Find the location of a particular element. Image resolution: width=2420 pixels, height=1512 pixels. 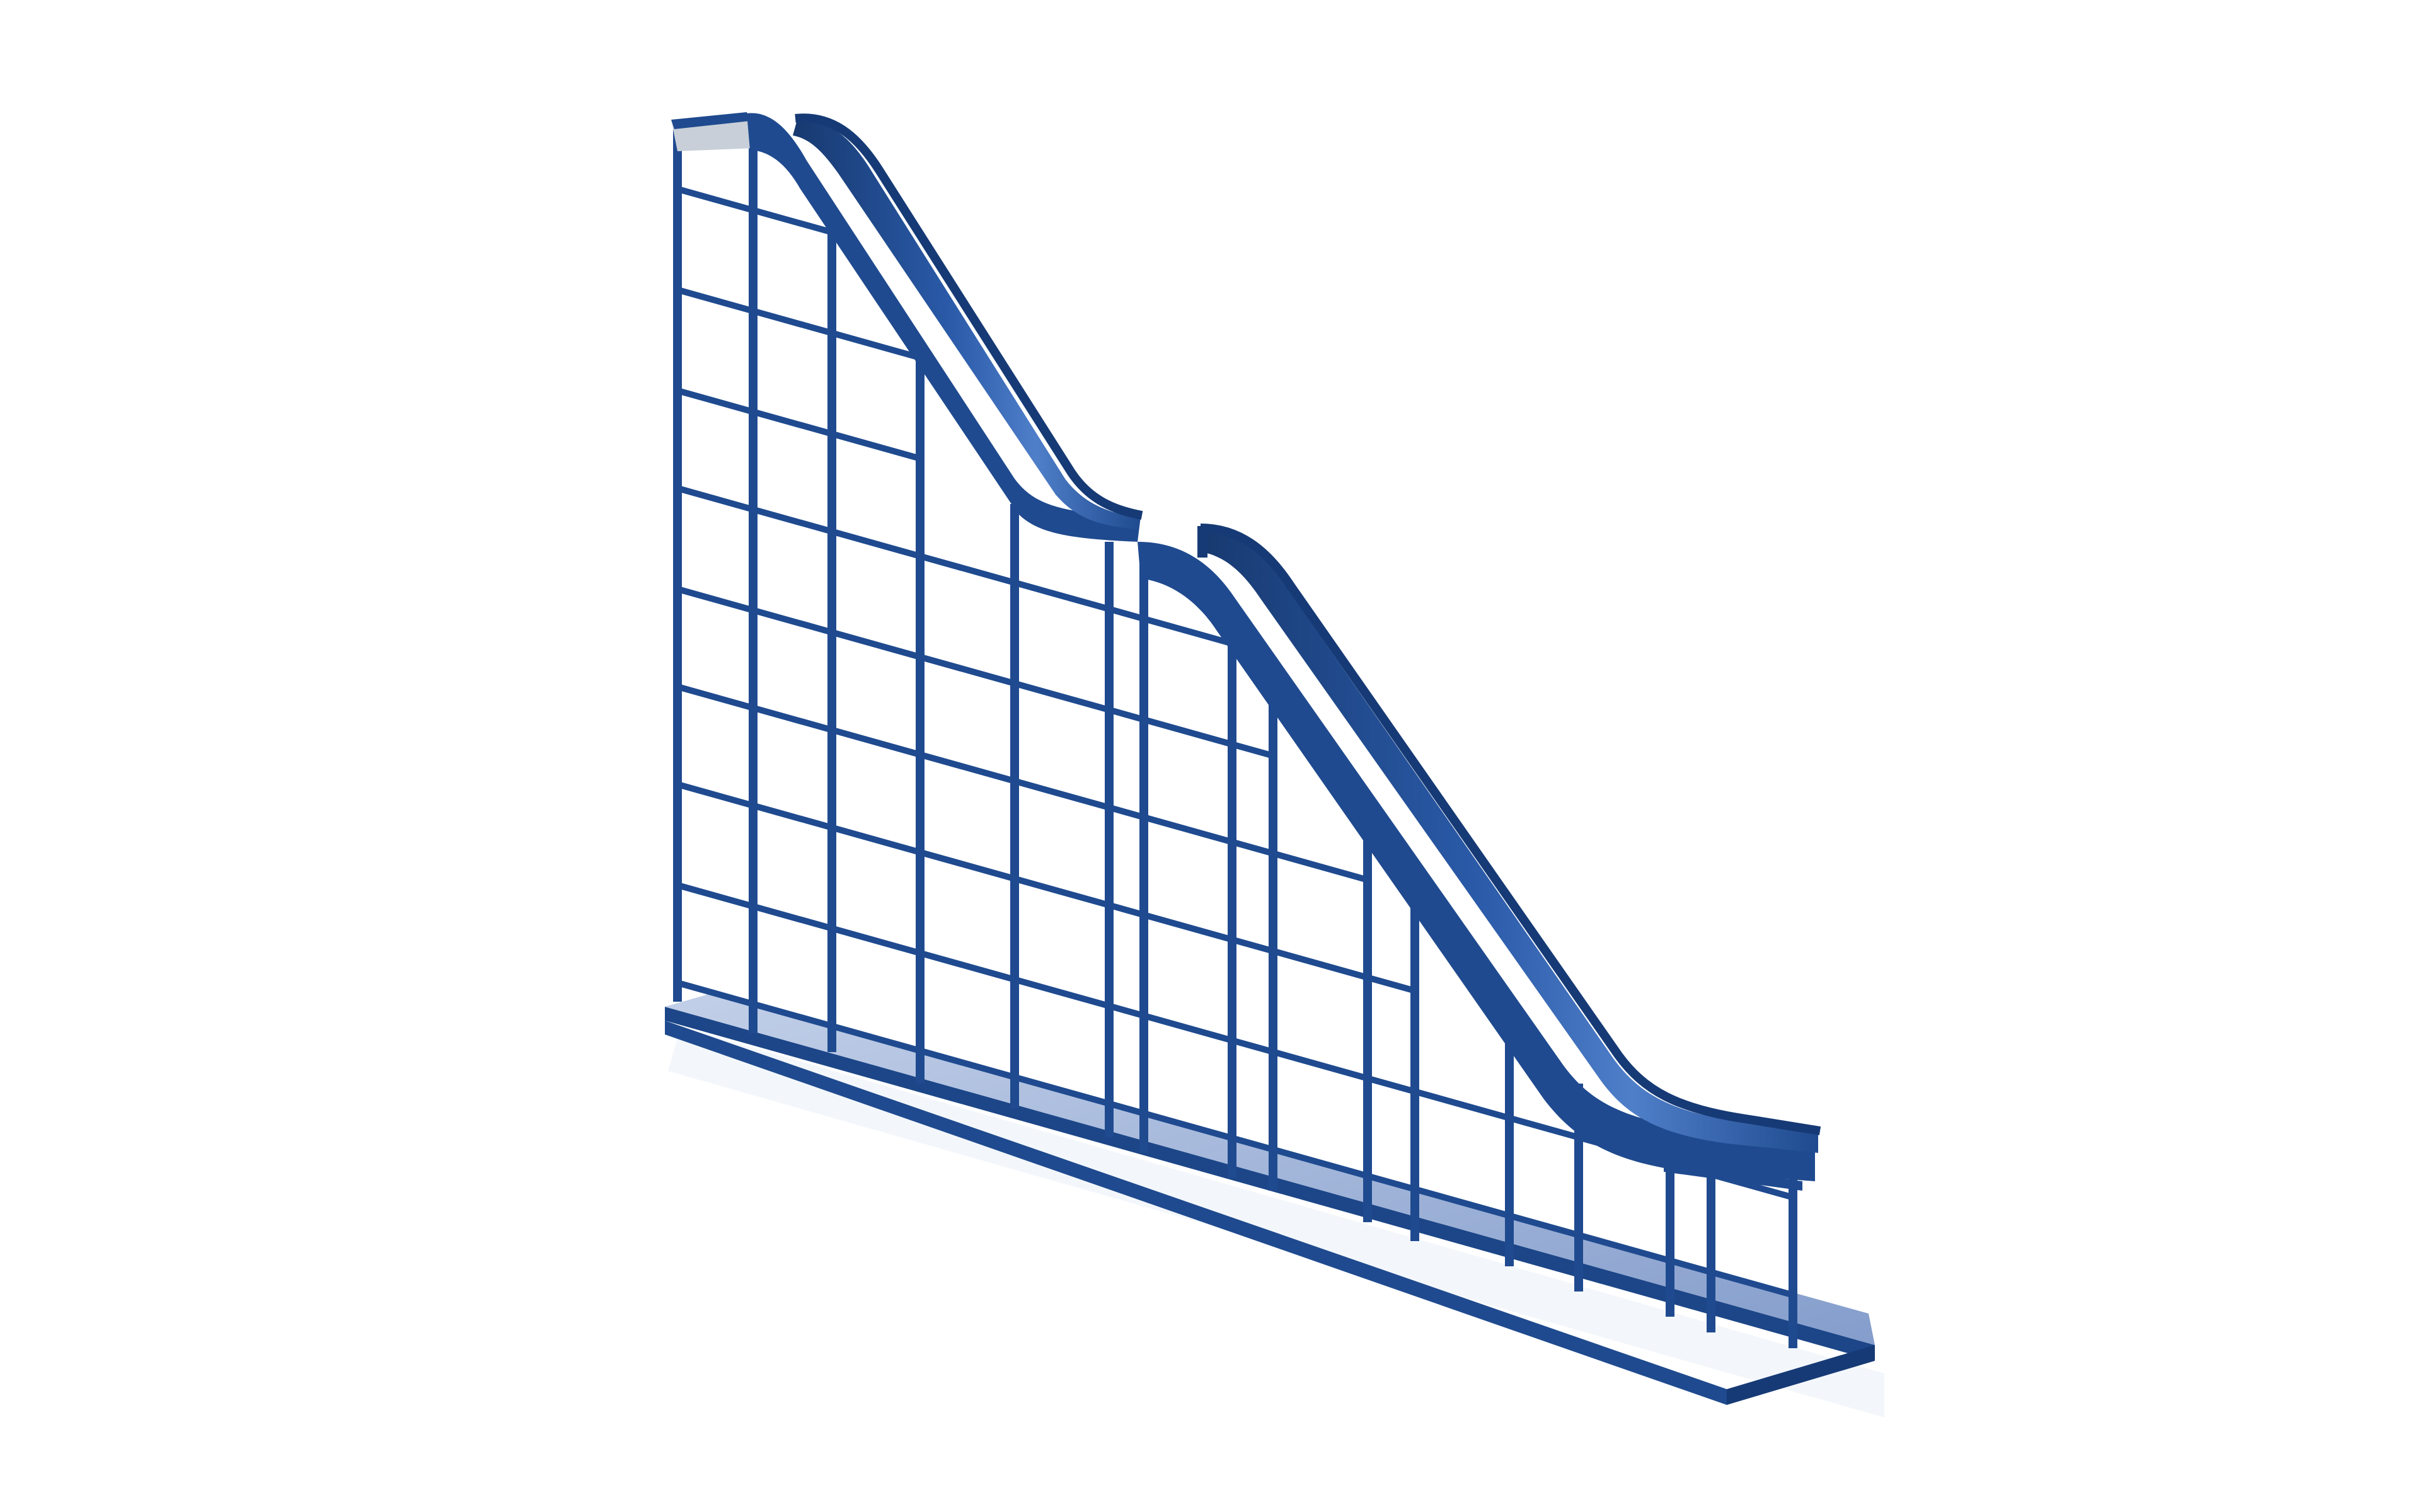

top-platform is located at coordinates (713, 131).